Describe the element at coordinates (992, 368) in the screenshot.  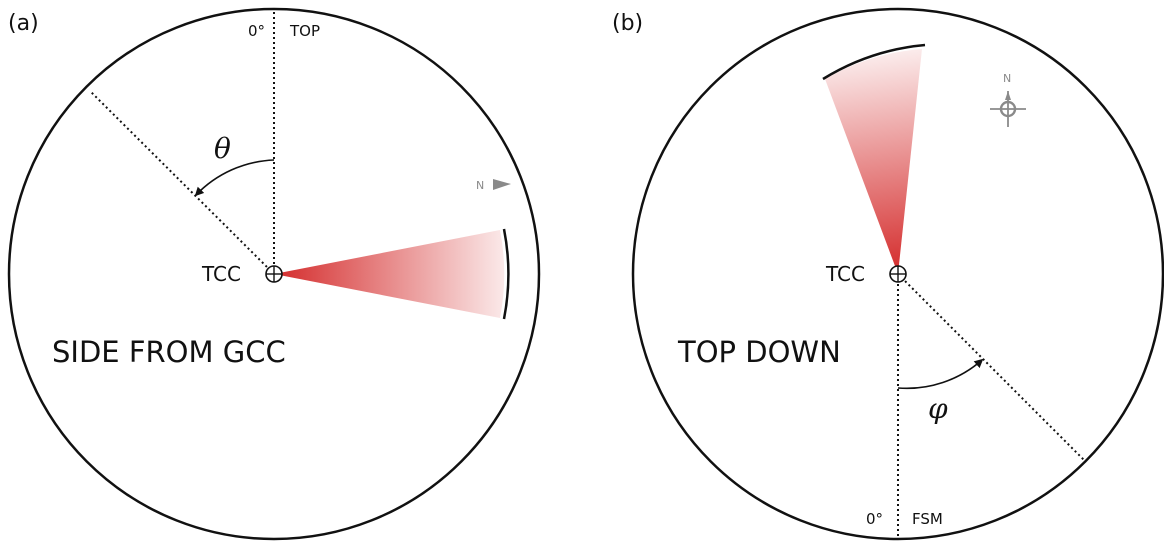
I see `phi-direction-line` at that location.